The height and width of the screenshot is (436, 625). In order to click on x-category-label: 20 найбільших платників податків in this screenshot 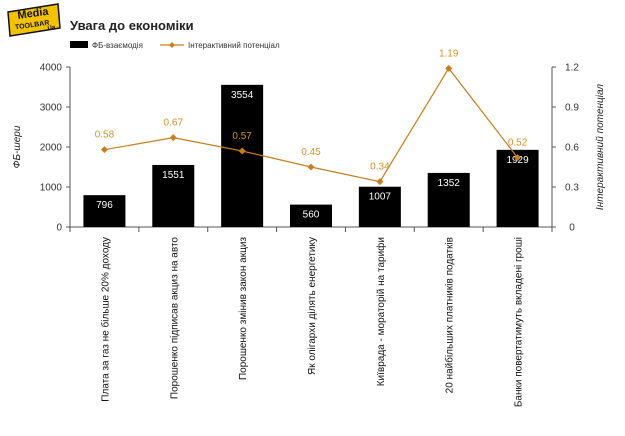, I will do `click(450, 315)`.